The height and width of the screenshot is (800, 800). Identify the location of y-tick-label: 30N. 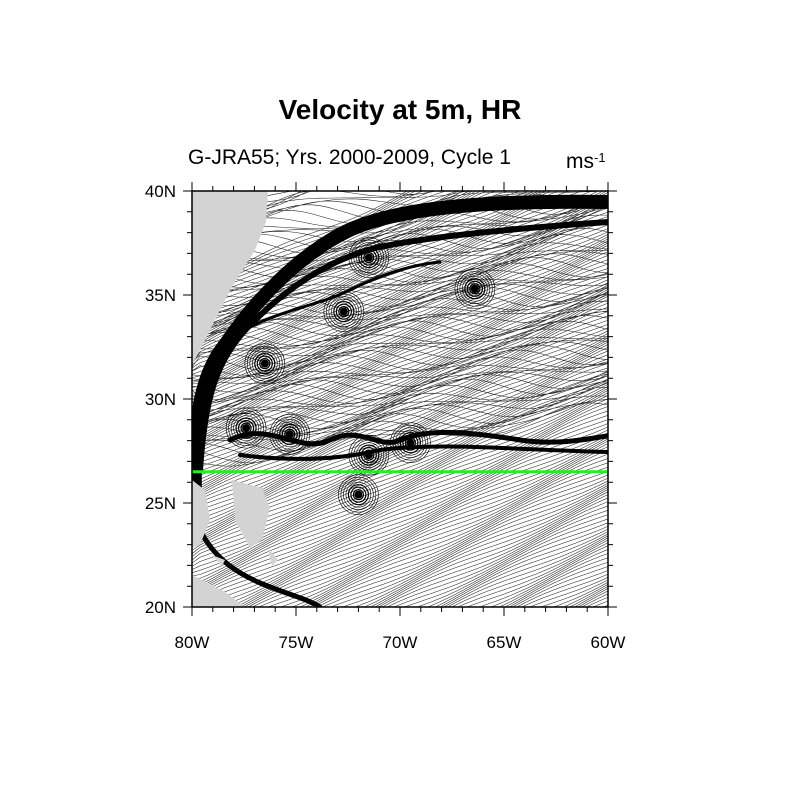
(160, 399).